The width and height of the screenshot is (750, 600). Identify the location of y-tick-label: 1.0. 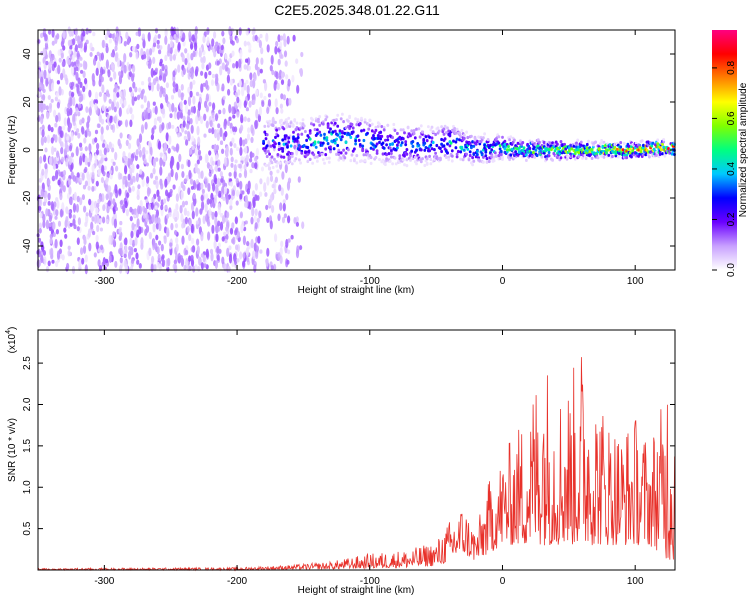
(27, 487).